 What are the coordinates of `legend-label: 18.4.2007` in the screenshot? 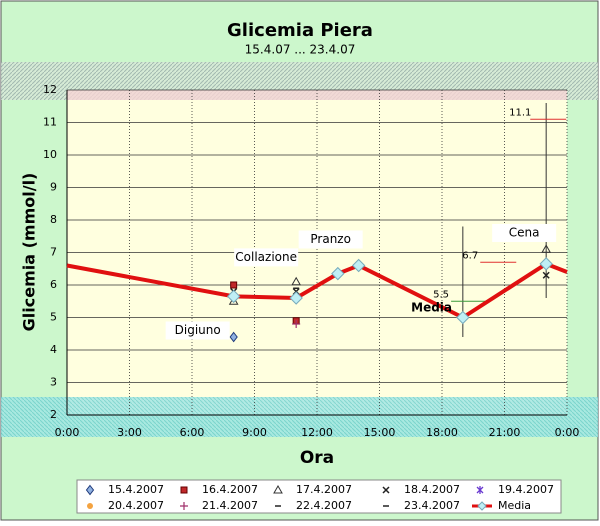 It's located at (432, 489).